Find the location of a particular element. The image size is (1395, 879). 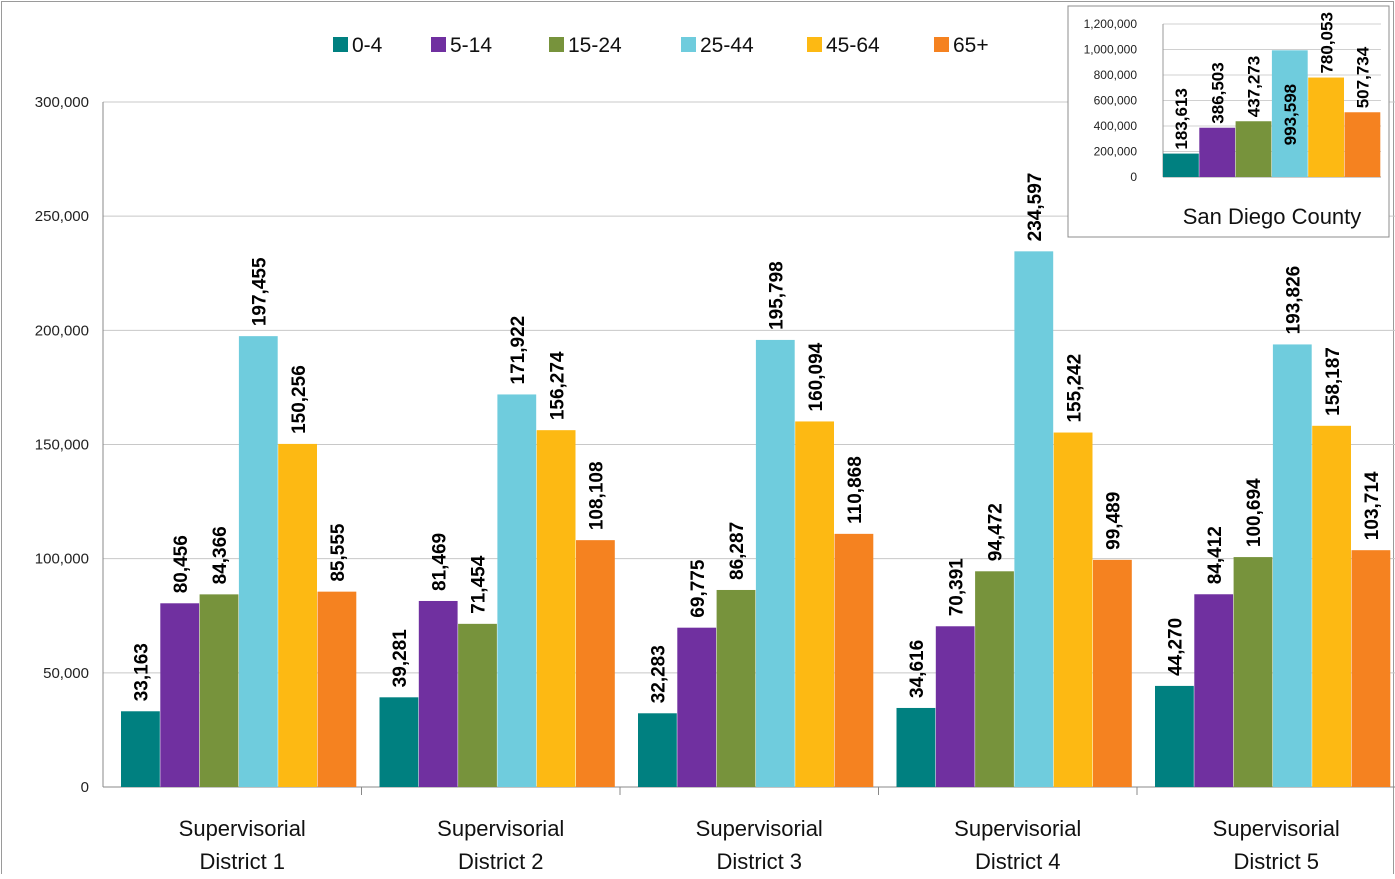

main-y-tick-label: 0 is located at coordinates (85, 787).